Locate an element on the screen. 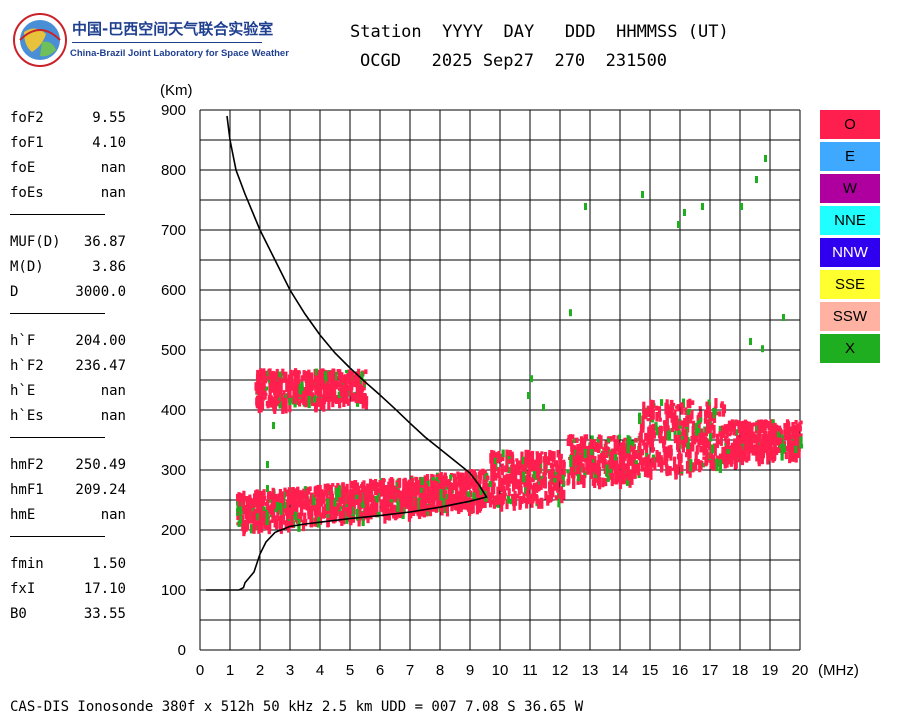  x-tick-label: 4 is located at coordinates (320, 670).